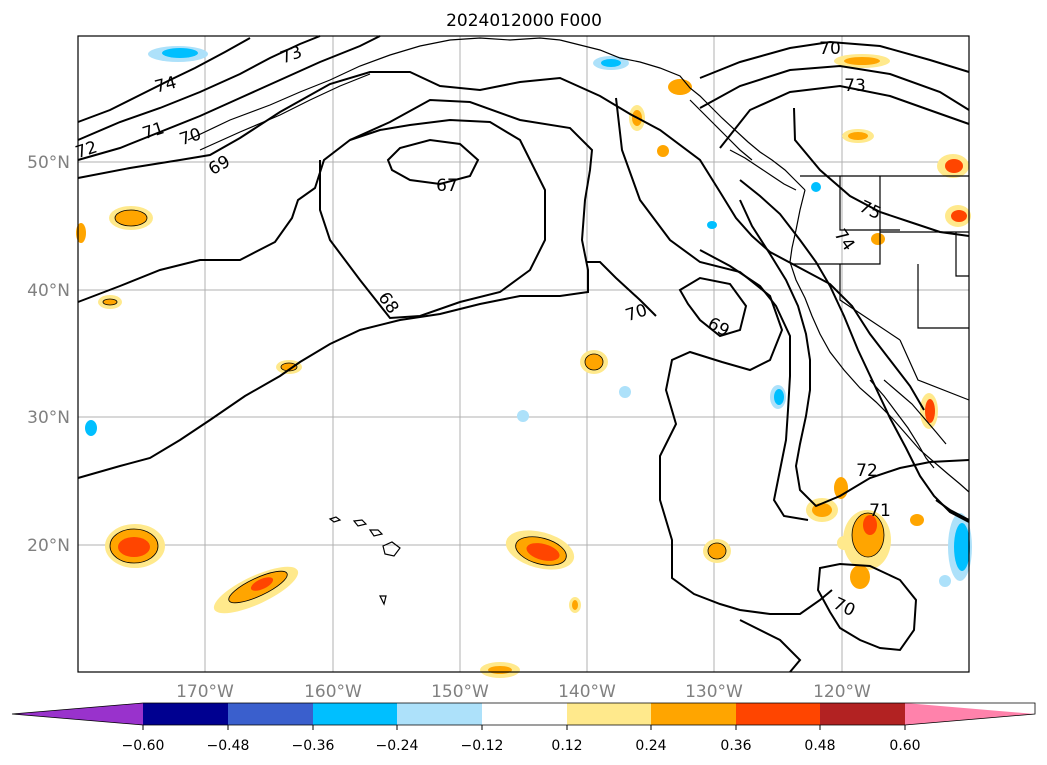 Image resolution: width=1047 pixels, height=765 pixels. What do you see at coordinates (855, 86) in the screenshot?
I see `contour-label: 73` at bounding box center [855, 86].